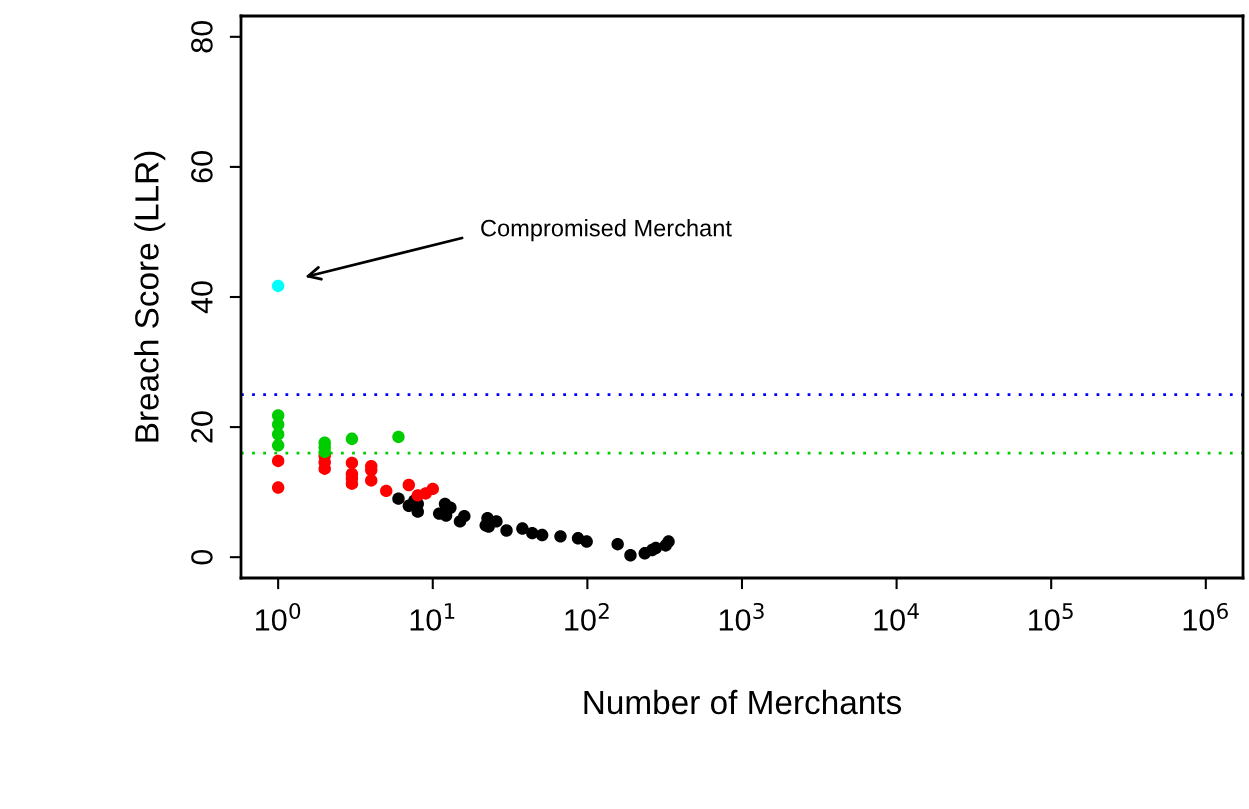  Describe the element at coordinates (743, 702) in the screenshot. I see `x-axis-title: Number of Merchants` at that location.